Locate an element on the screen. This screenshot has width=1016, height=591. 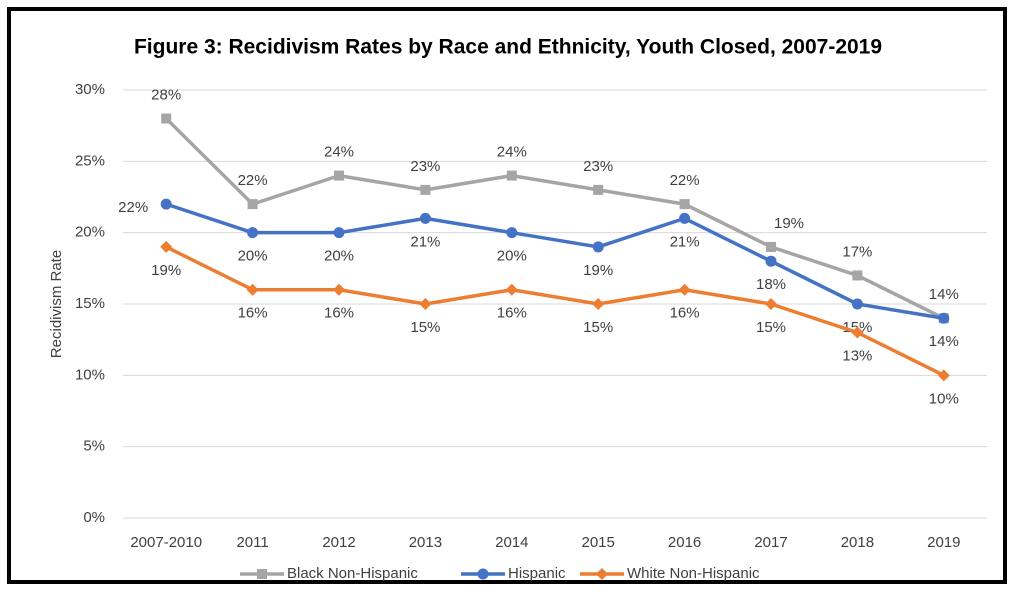
legend-label: Black Non-Hispanic is located at coordinates (352, 573).